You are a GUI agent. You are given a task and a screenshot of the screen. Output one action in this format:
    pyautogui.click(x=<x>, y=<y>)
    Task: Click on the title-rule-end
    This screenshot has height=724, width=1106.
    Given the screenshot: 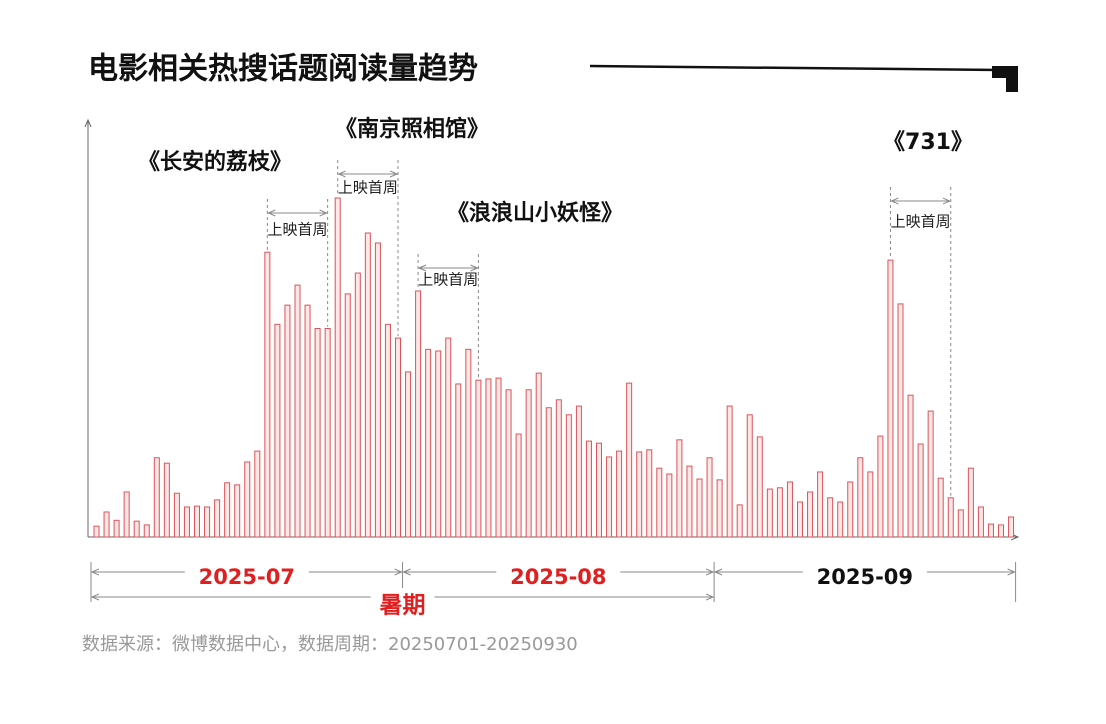 What is the action you would take?
    pyautogui.click(x=1005, y=79)
    